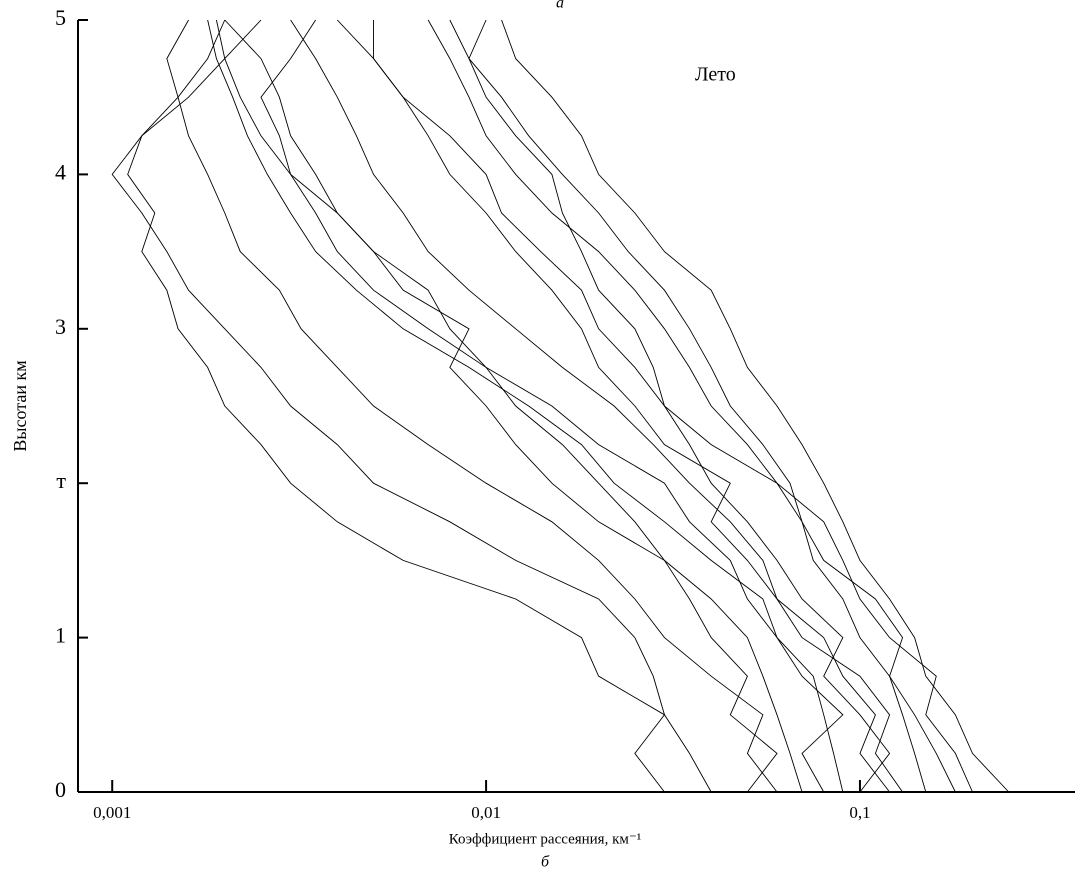 The width and height of the screenshot is (1086, 883). What do you see at coordinates (60, 789) in the screenshot?
I see `y-tick-label: 0` at bounding box center [60, 789].